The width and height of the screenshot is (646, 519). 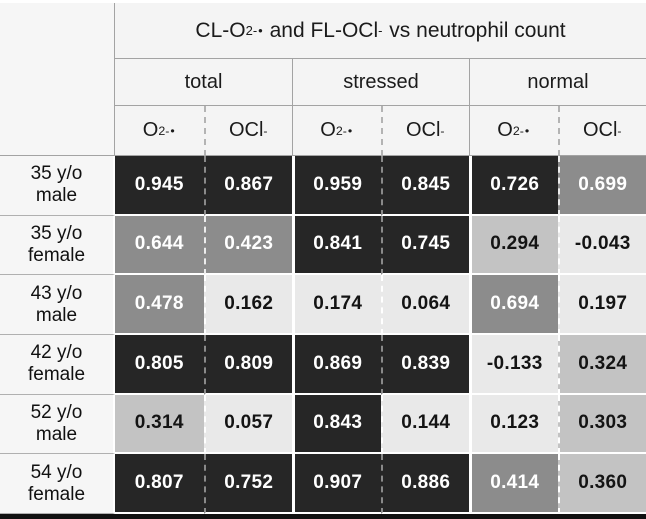 I want to click on figure-title: CL-O 2 -• and FL-OCl - vs neutrophil count, so click(x=380, y=31).